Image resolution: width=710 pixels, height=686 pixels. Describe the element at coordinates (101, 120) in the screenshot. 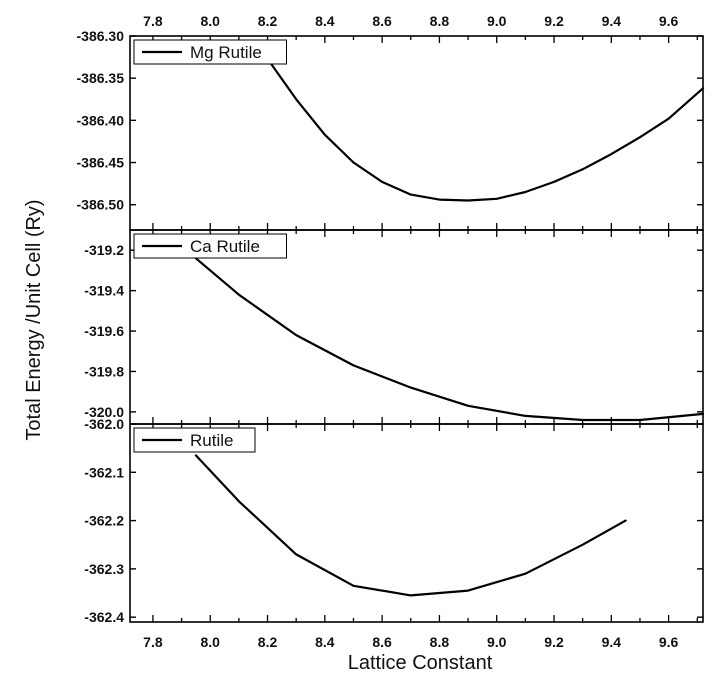

I see `y-tick-label: -386.40` at that location.